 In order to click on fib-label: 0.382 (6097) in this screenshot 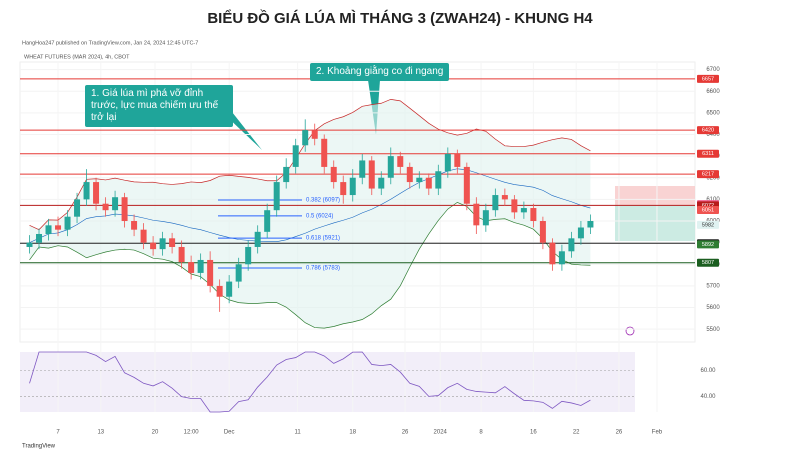, I will do `click(323, 201)`.